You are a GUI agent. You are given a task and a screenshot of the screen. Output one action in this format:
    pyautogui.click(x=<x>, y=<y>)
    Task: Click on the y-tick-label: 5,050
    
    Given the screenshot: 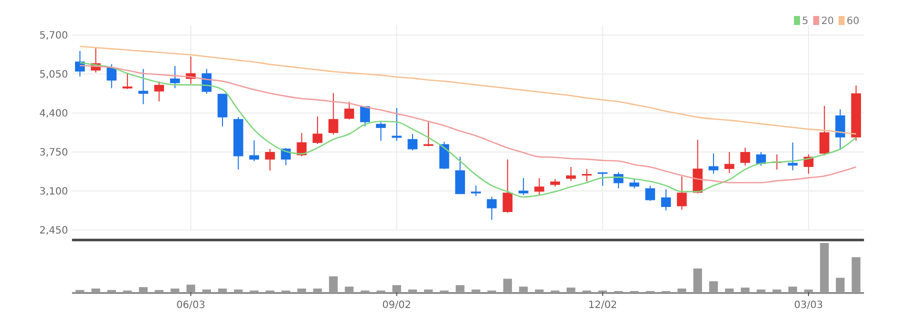 What is the action you would take?
    pyautogui.click(x=53, y=75)
    